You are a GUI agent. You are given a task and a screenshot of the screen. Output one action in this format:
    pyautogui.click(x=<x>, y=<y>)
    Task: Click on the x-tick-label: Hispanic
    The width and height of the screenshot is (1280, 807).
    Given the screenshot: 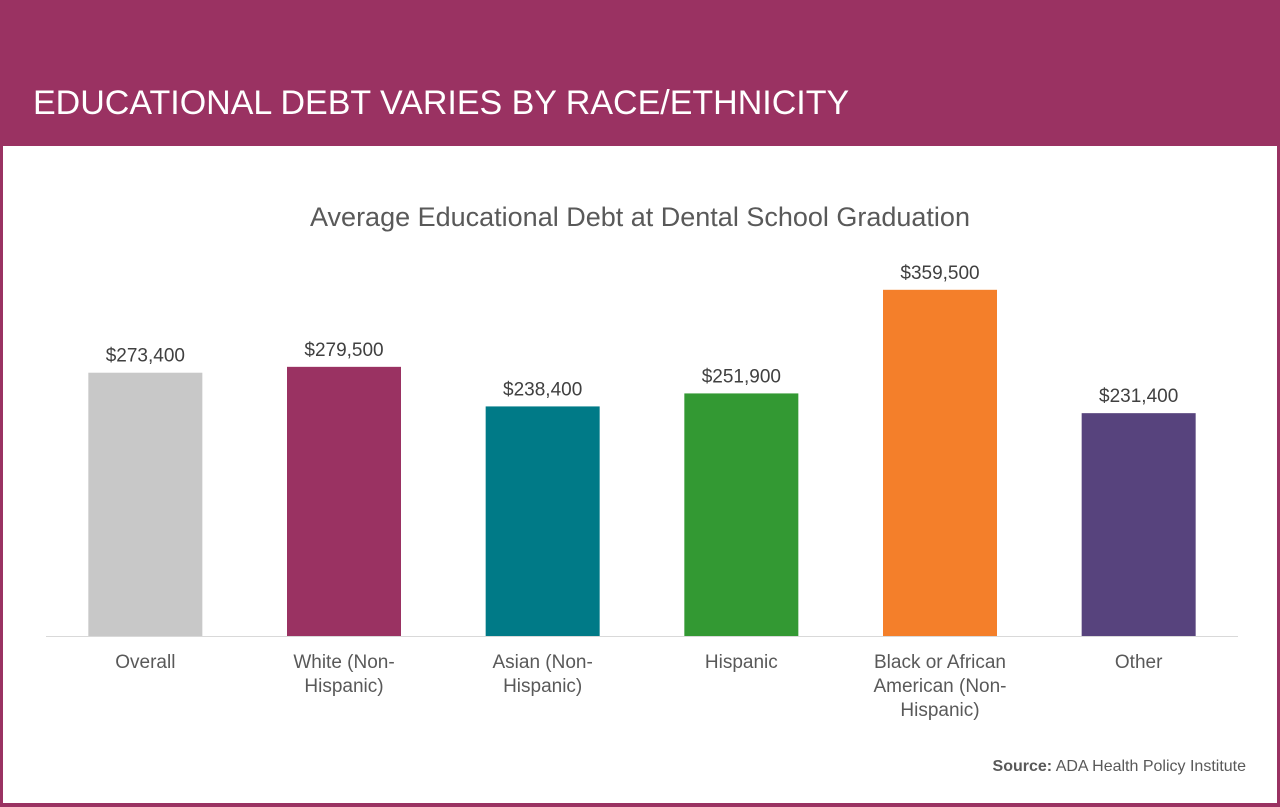 What is the action you would take?
    pyautogui.click(x=741, y=662)
    